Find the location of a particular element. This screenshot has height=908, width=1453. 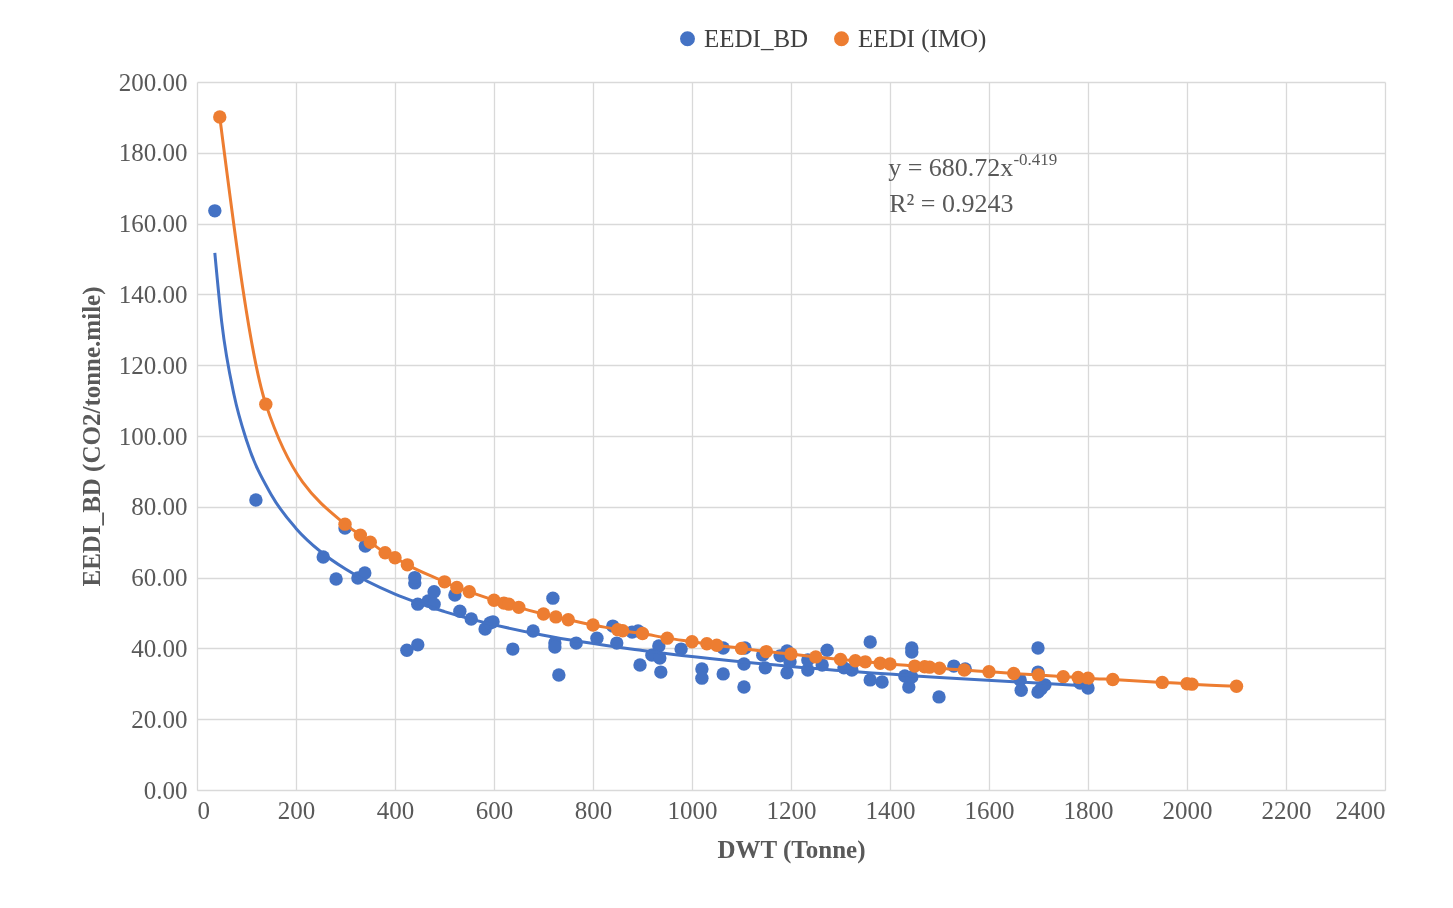

y-tick-label: 180.00 is located at coordinates (153, 153).